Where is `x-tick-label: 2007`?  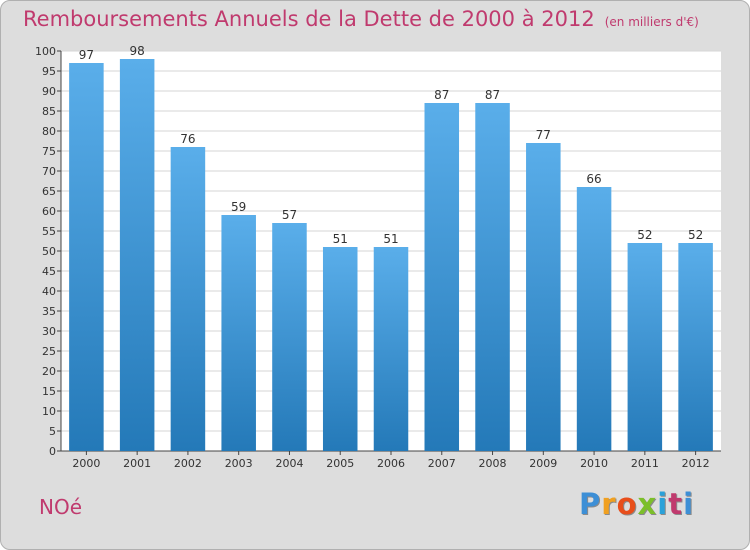
x-tick-label: 2007 is located at coordinates (442, 463).